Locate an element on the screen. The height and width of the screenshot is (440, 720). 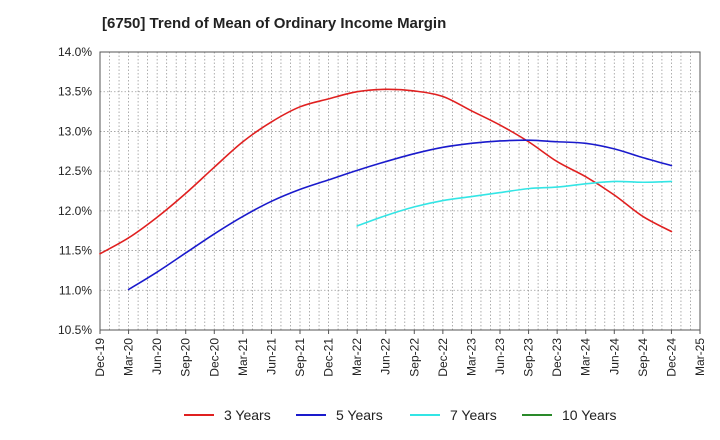
x-tick-label: Dec-21 is located at coordinates (329, 357).